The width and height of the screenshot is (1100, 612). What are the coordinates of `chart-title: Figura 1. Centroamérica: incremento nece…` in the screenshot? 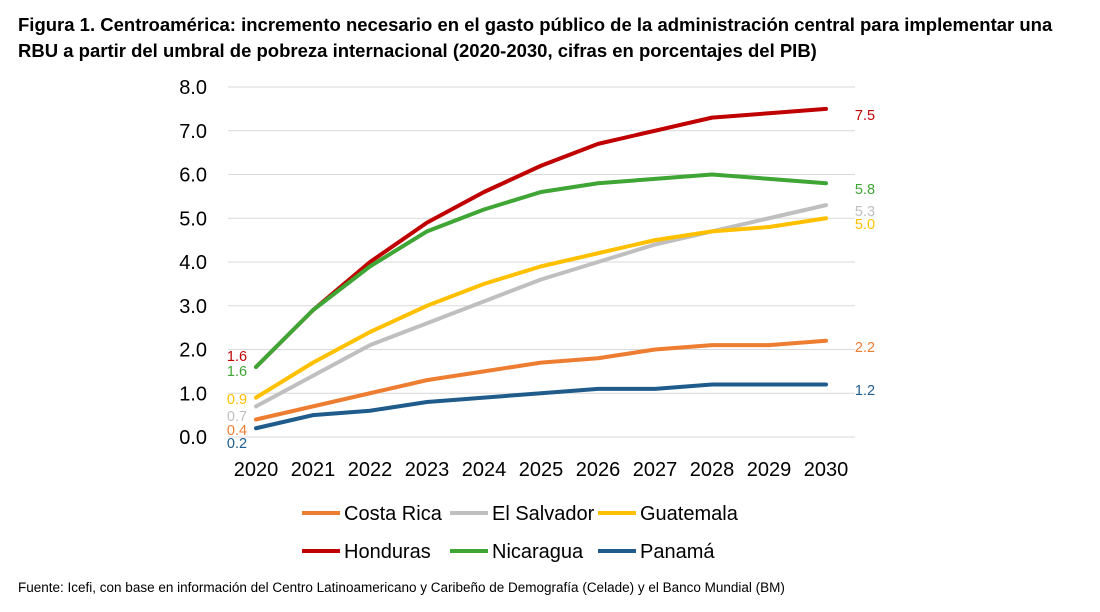 It's located at (535, 37).